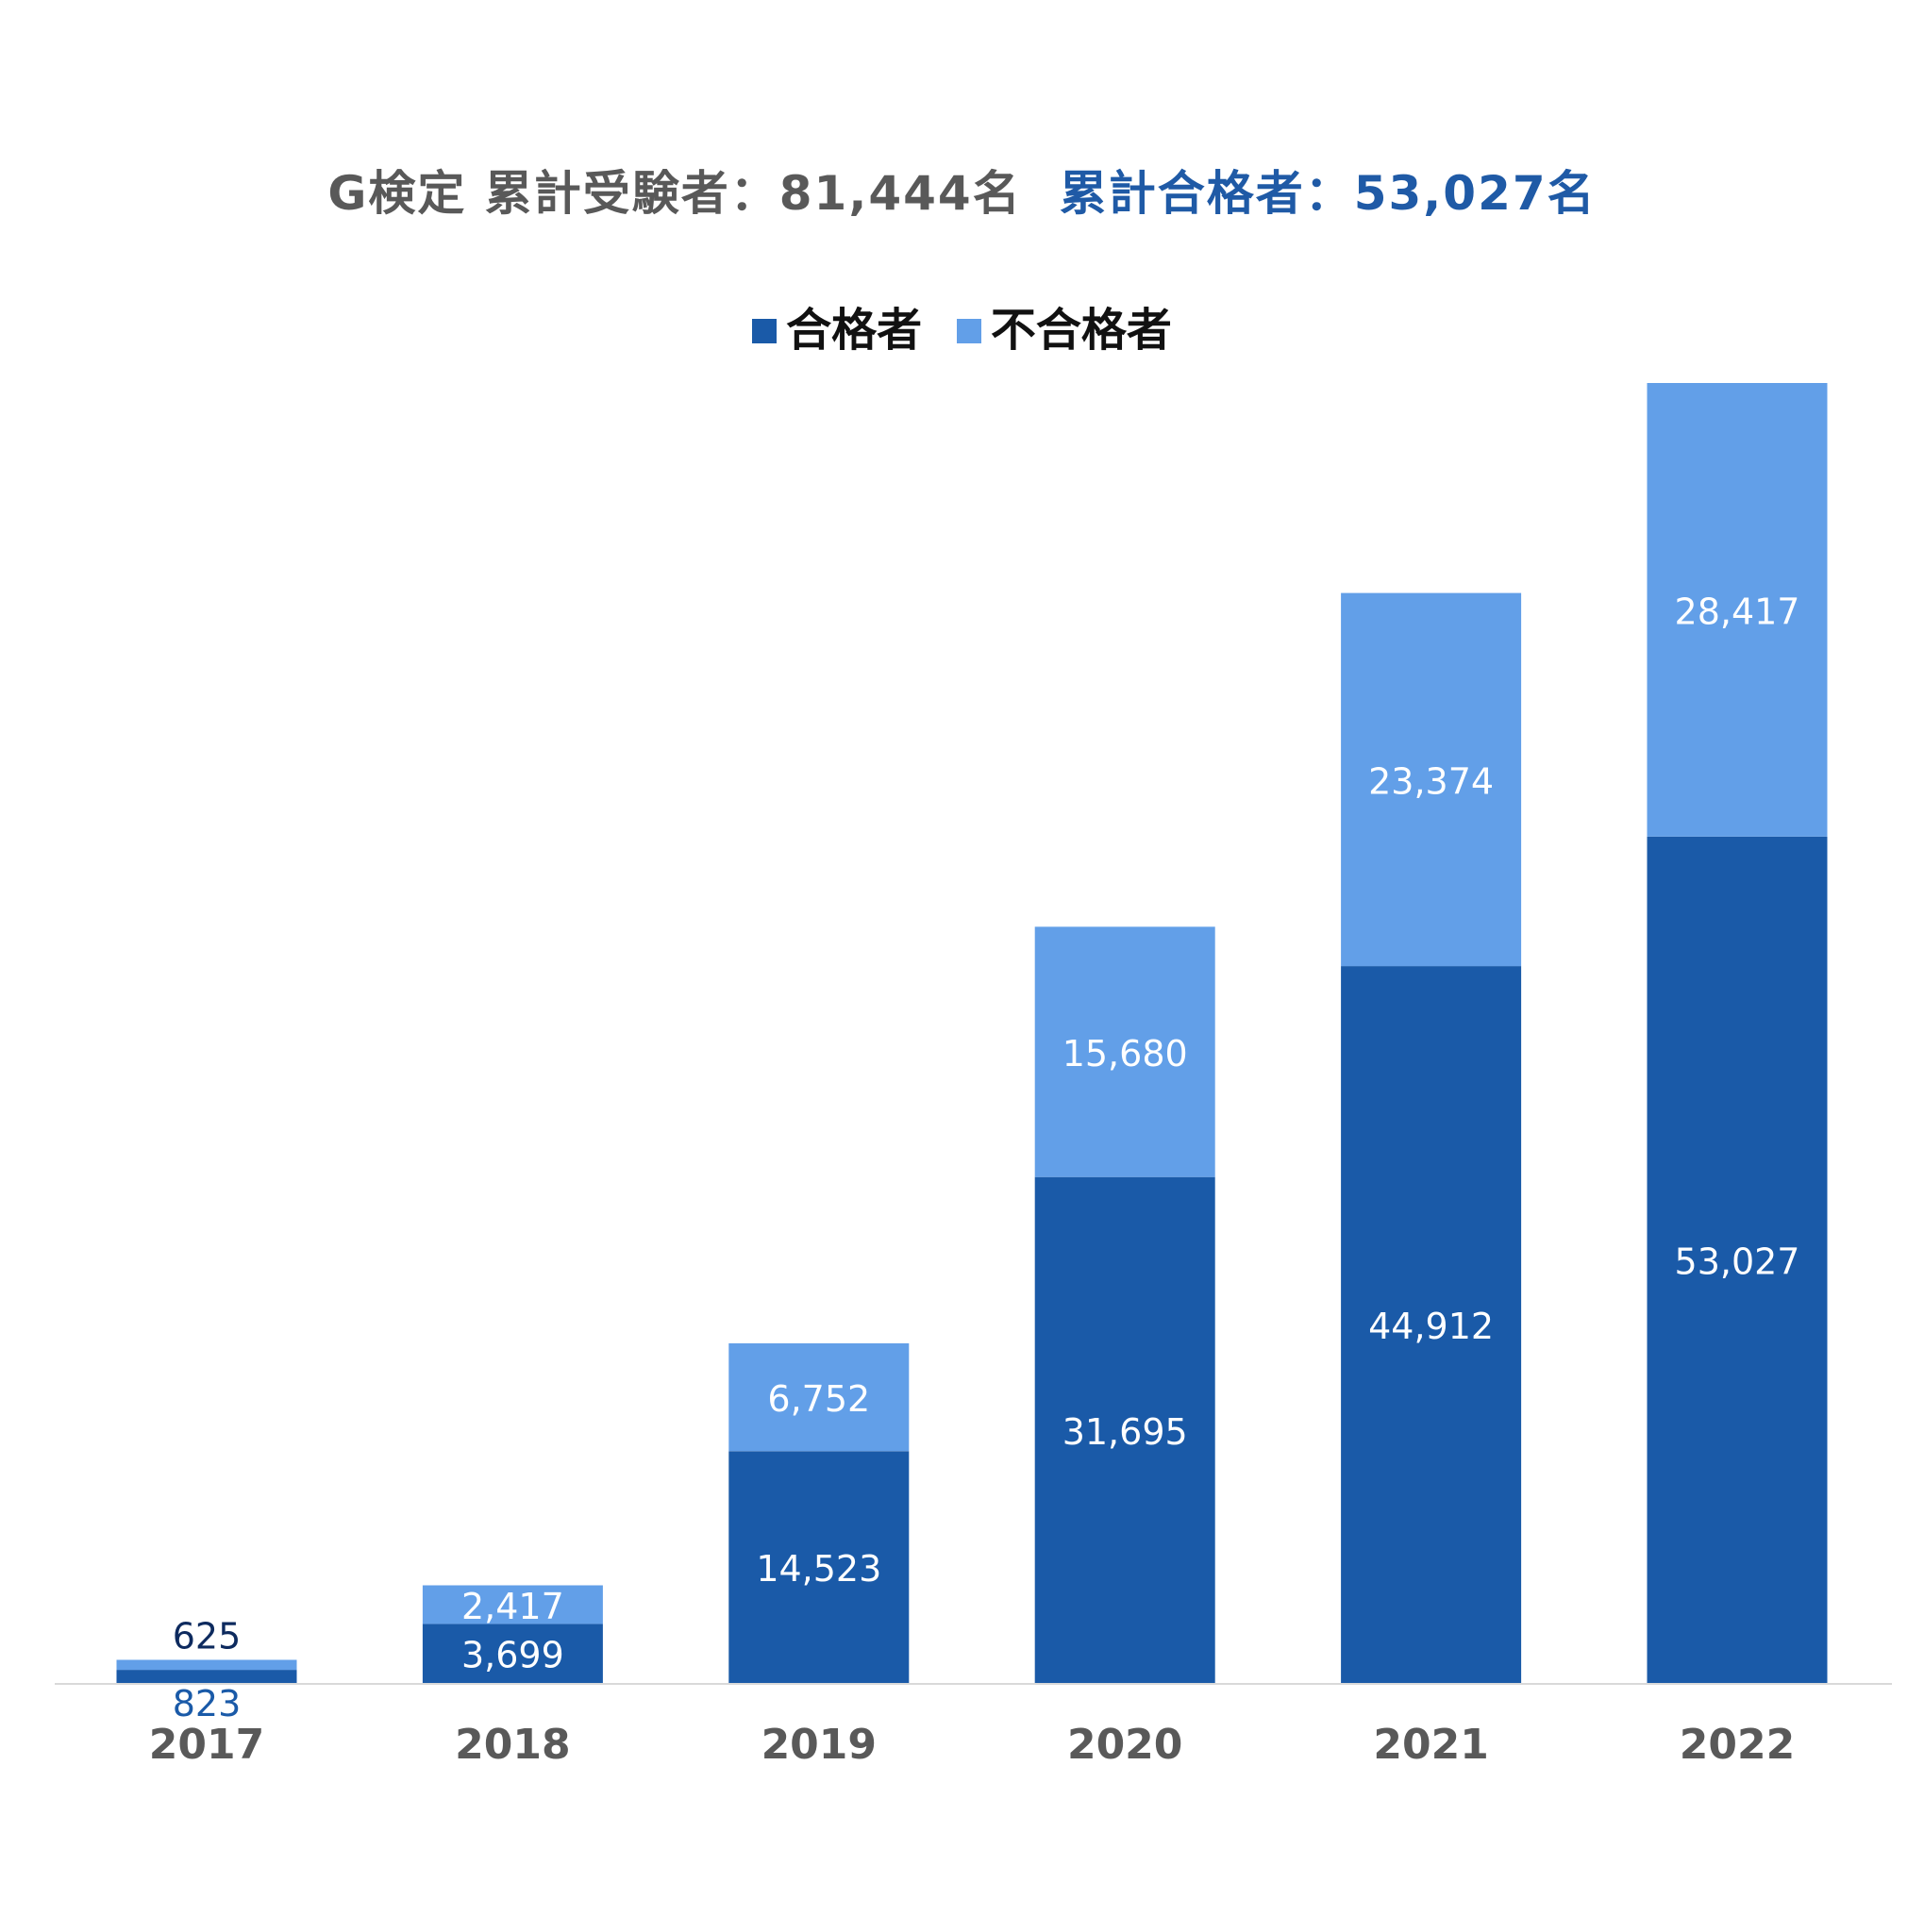 The image size is (1924, 1932). I want to click on data-label-passed-2020: 31,695, so click(1125, 1432).